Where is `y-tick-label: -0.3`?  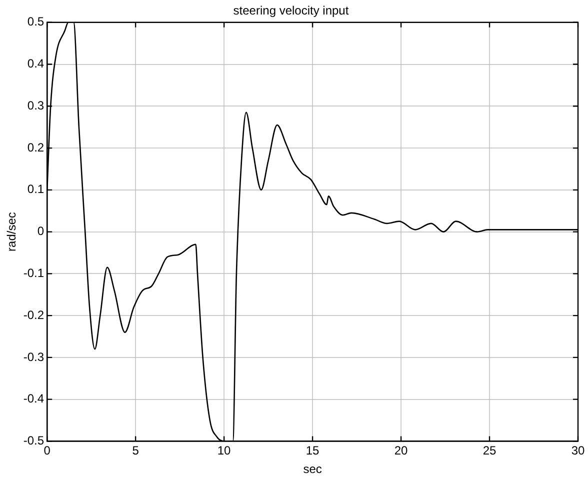
y-tick-label: -0.3 is located at coordinates (33, 357).